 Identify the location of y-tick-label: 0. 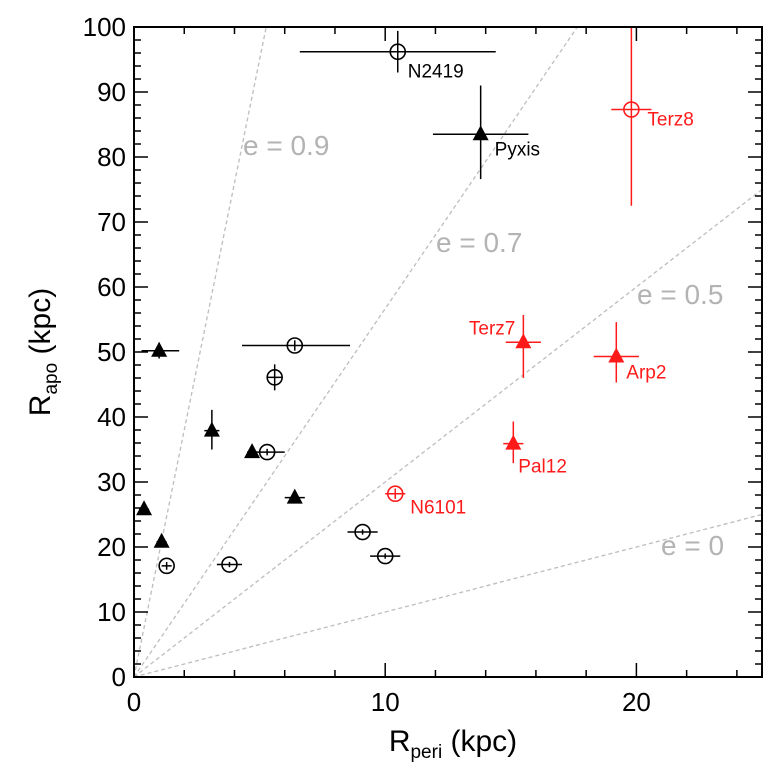
(119, 677).